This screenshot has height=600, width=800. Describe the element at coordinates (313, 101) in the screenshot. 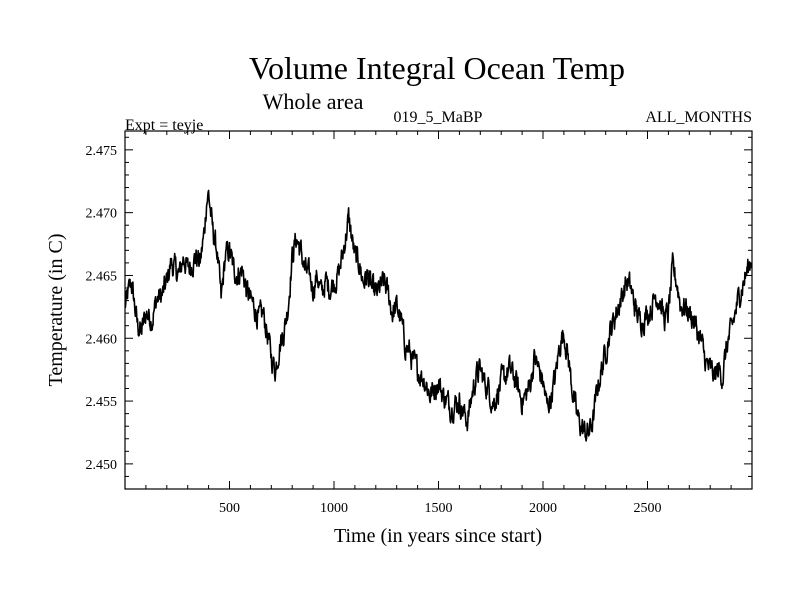

I see `chart-subtitle: Whole area` at that location.